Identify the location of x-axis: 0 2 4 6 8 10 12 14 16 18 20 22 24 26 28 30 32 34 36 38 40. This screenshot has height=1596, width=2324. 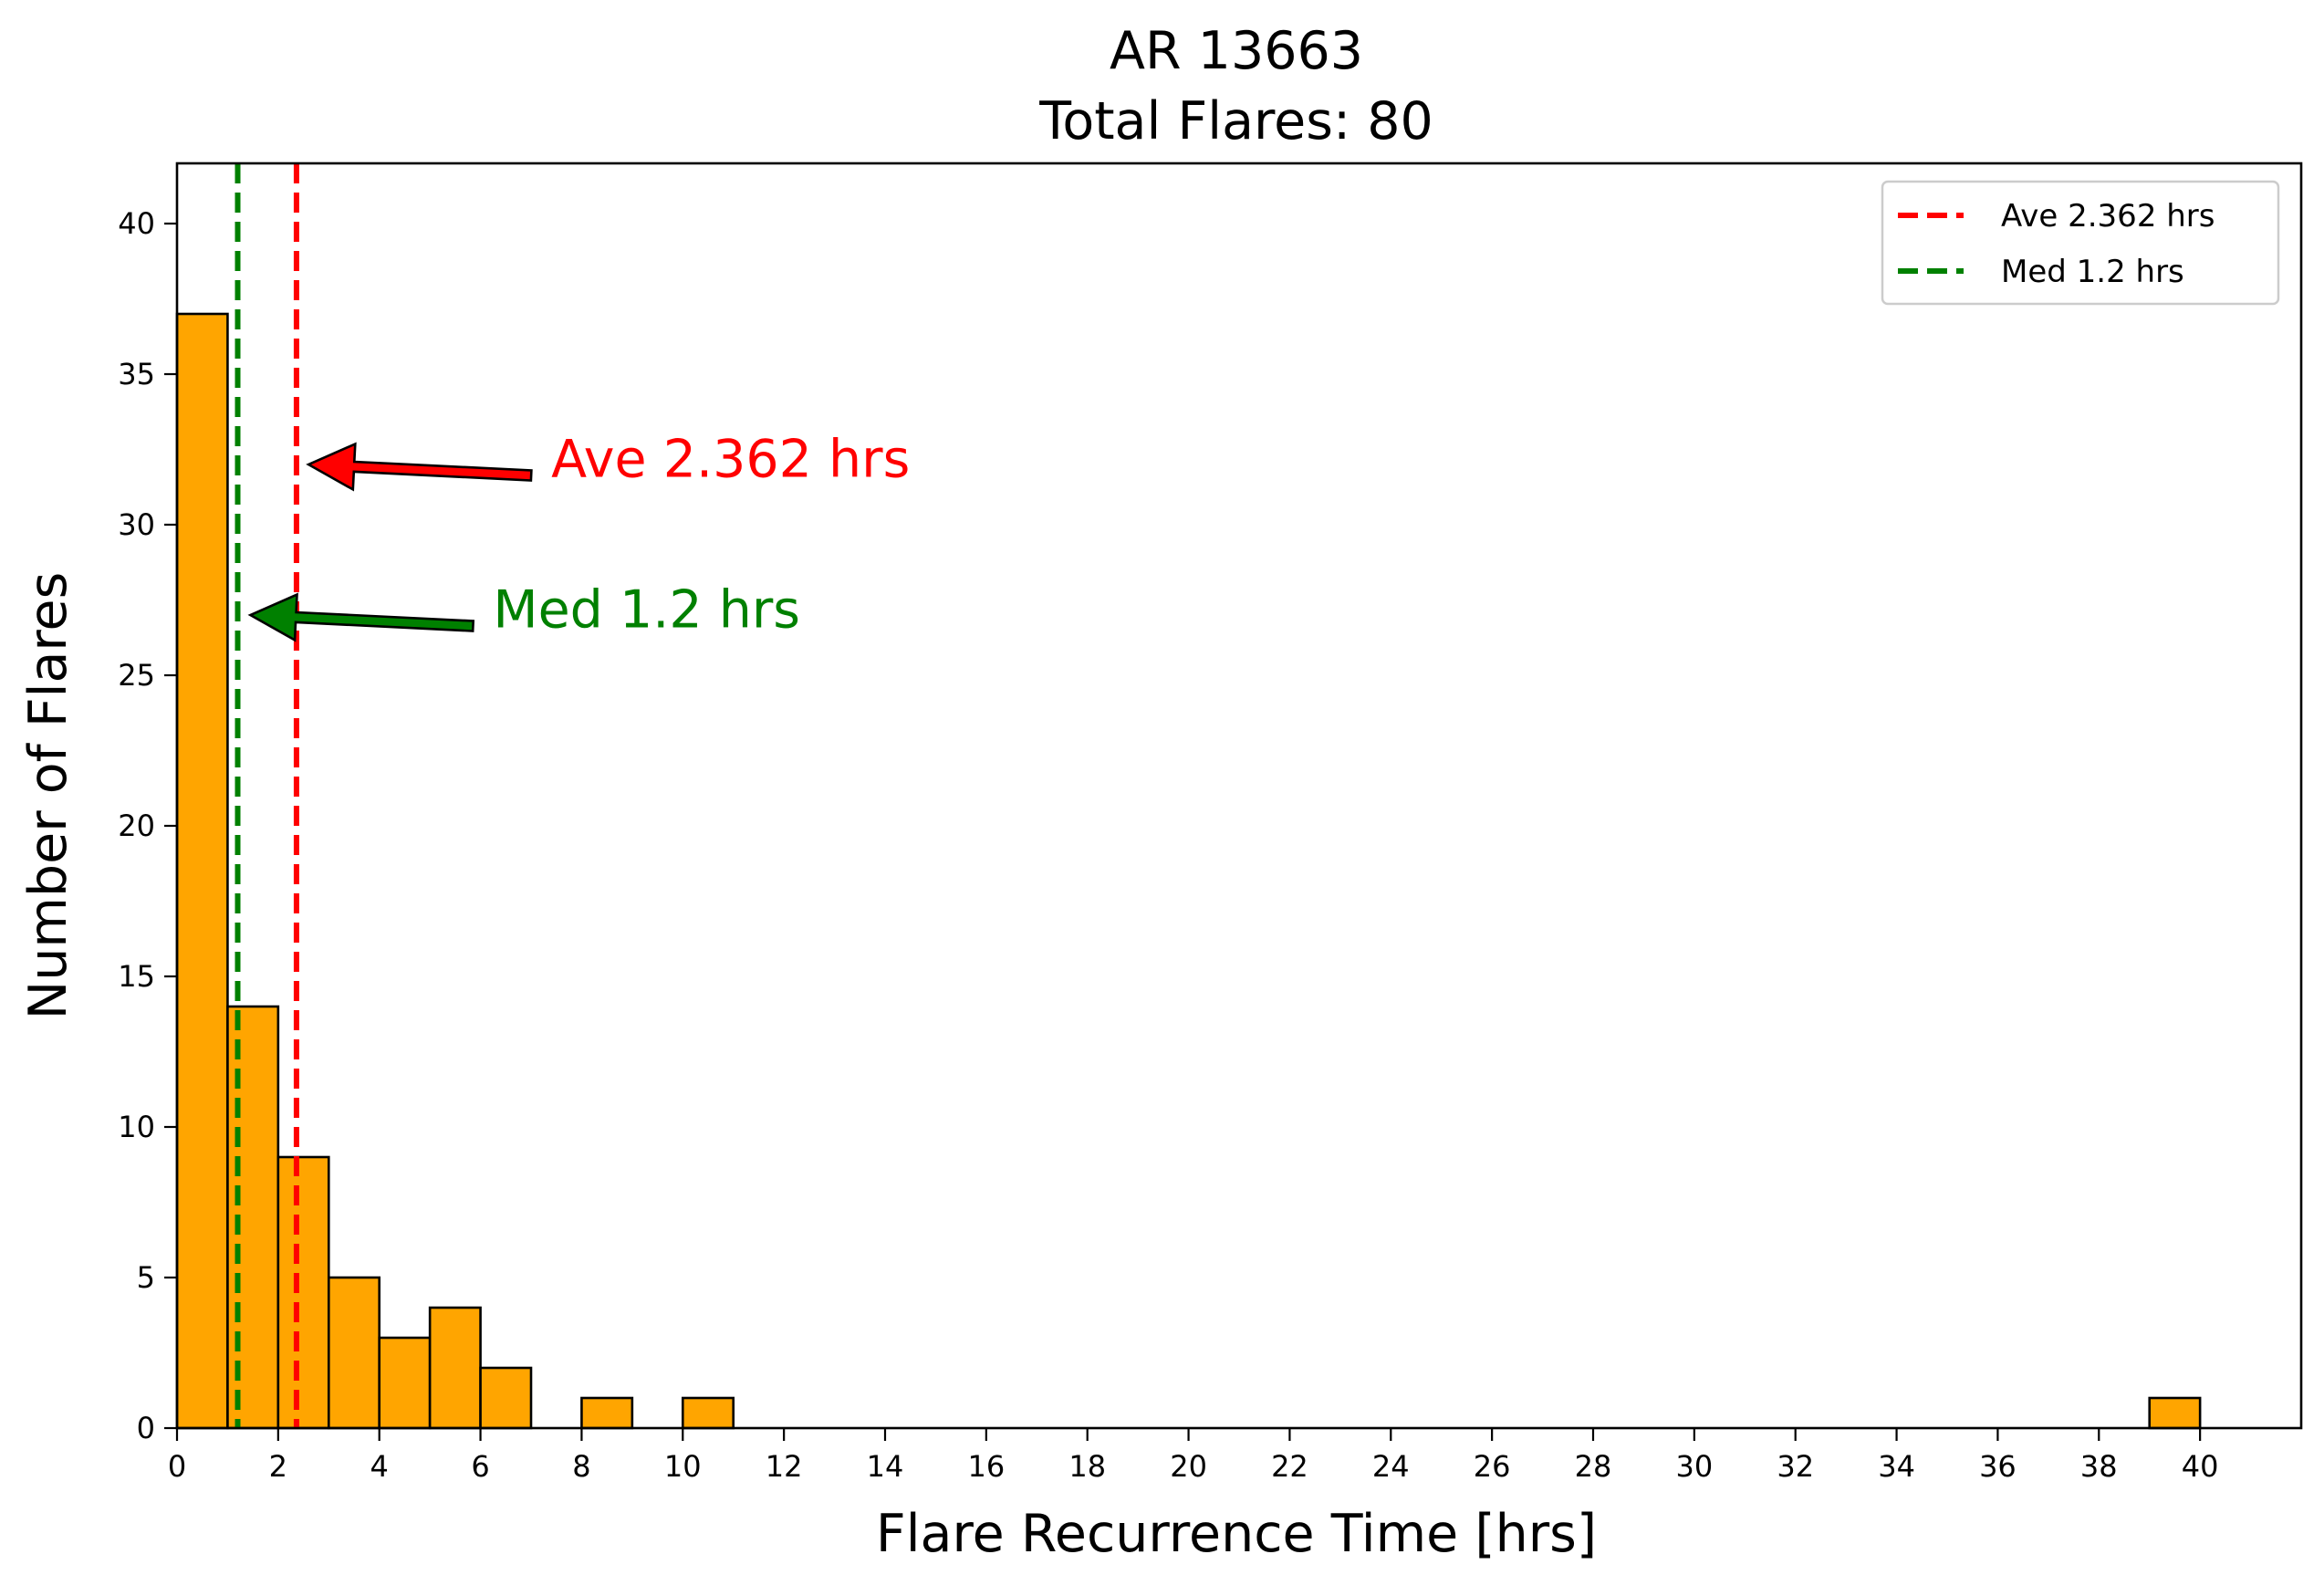
(1193, 1456).